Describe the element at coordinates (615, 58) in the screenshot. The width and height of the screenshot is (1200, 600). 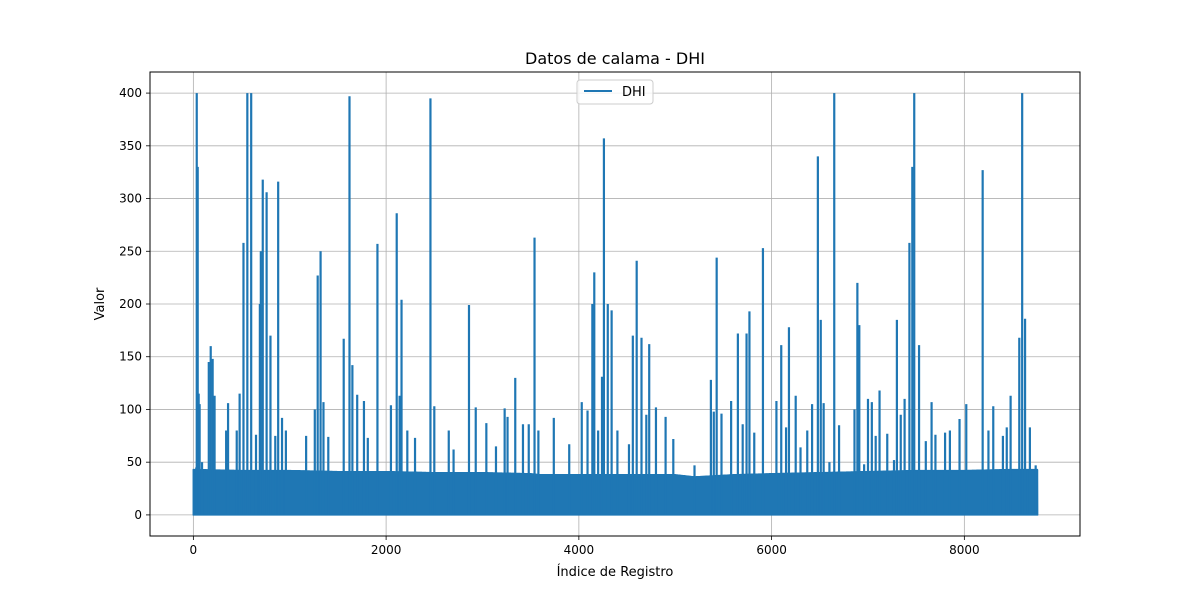
I see `chart-title: Datos de calama - DHI` at that location.